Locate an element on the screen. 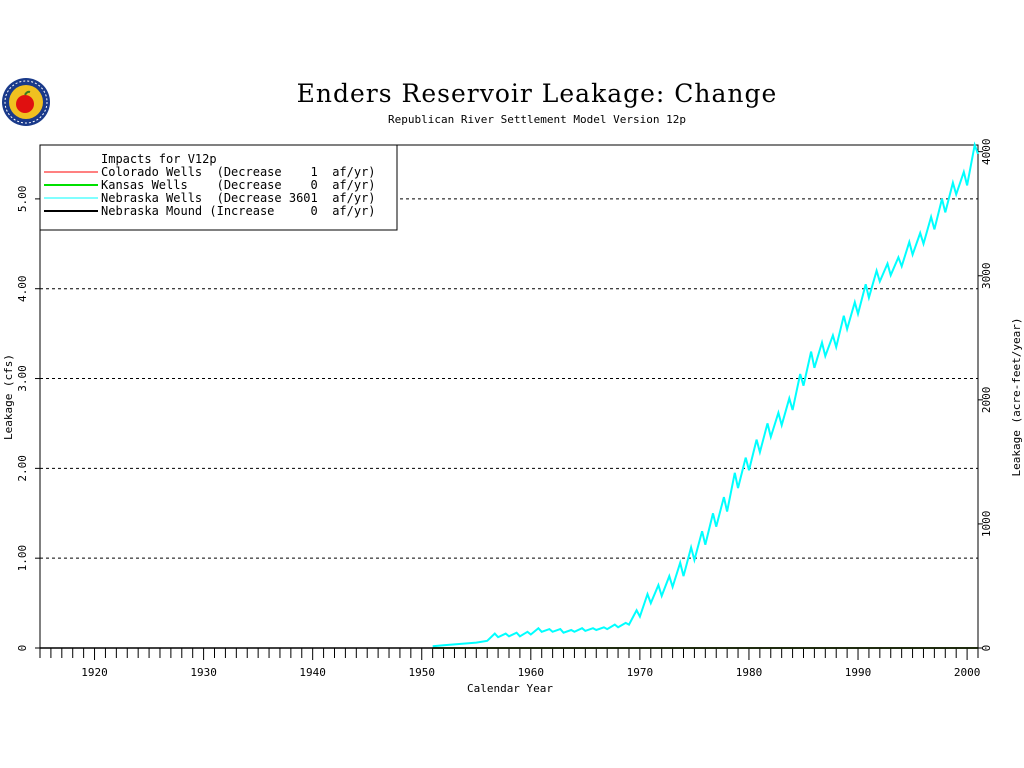  x-tick-label: 1920 is located at coordinates (94, 672).